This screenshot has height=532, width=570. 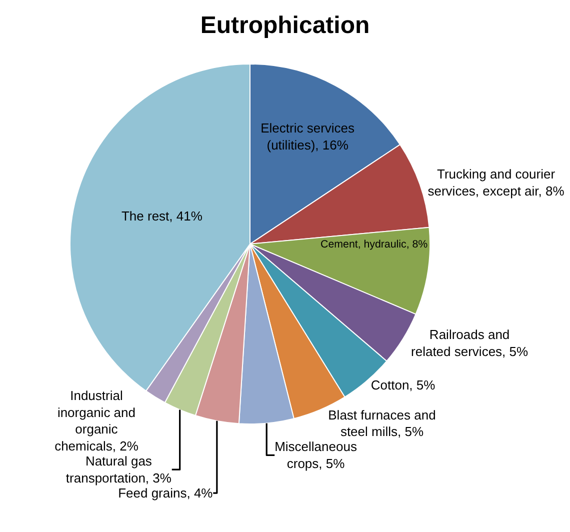 I want to click on slice-label: Blast furnaces and steel mills, 5%, so click(x=382, y=423).